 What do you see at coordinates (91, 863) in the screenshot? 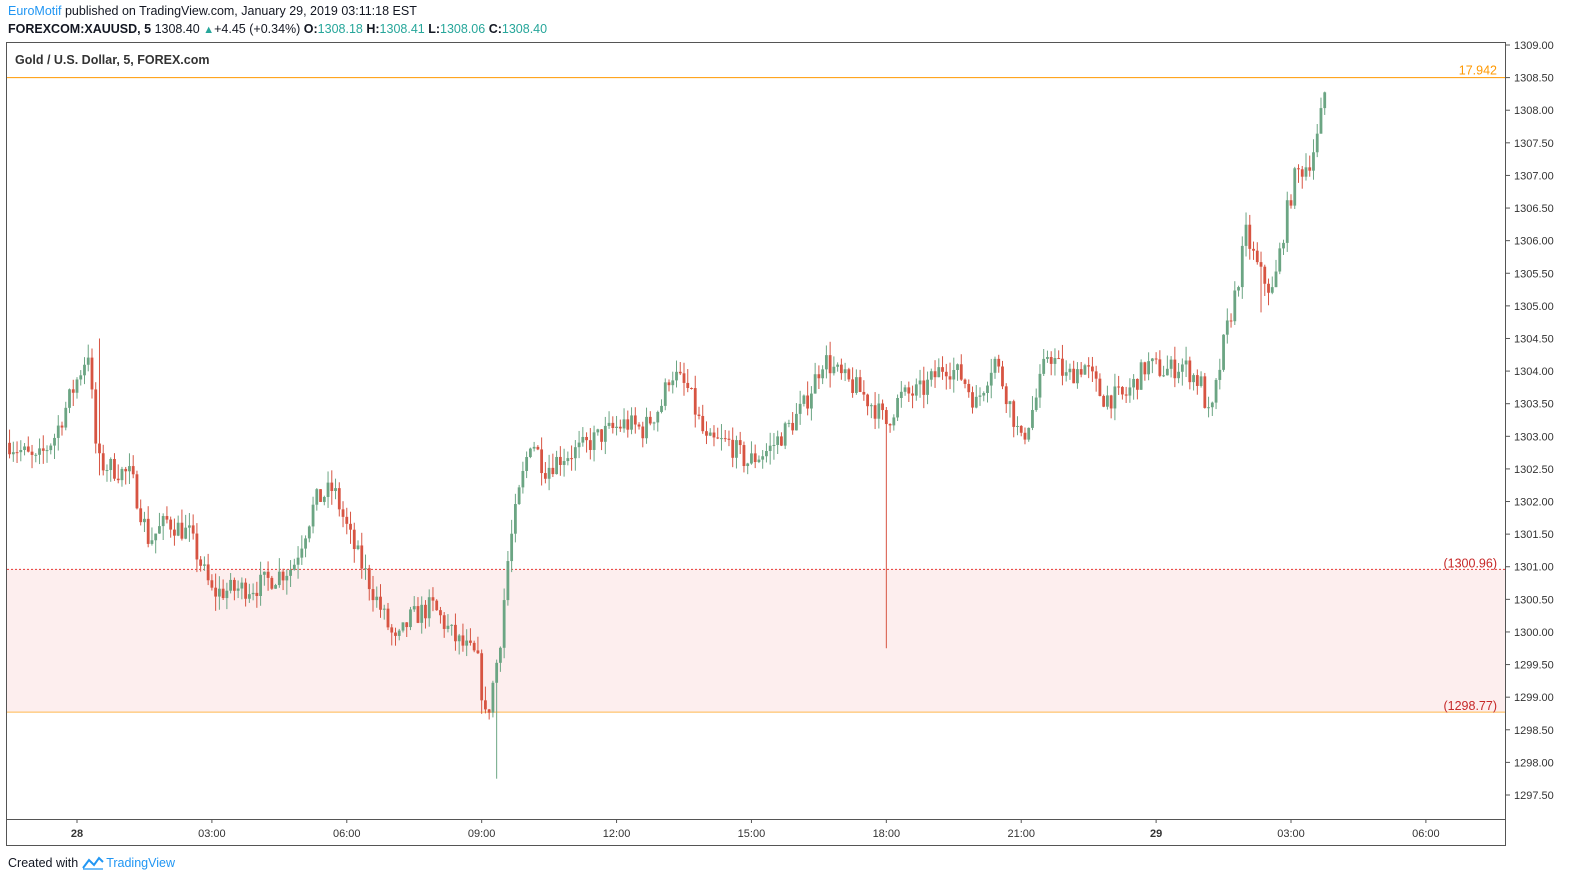
I see `footer: Created with TradingView` at bounding box center [91, 863].